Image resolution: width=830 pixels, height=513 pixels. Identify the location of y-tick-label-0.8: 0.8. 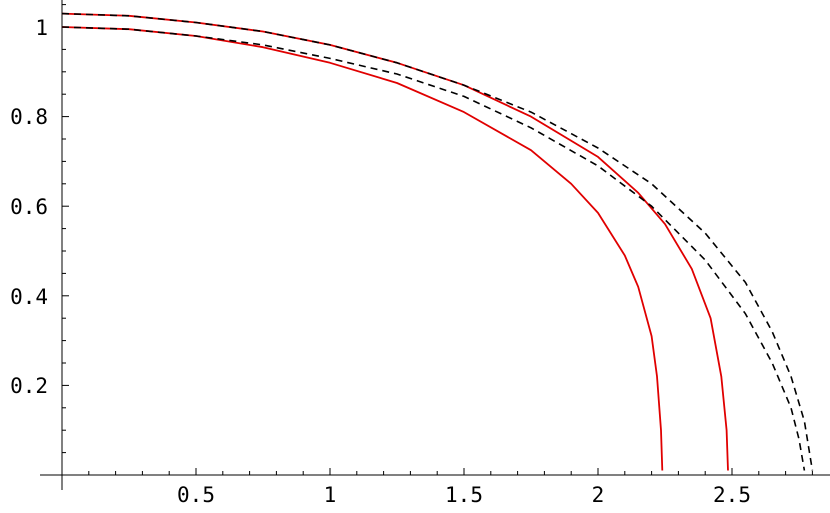
(29, 117).